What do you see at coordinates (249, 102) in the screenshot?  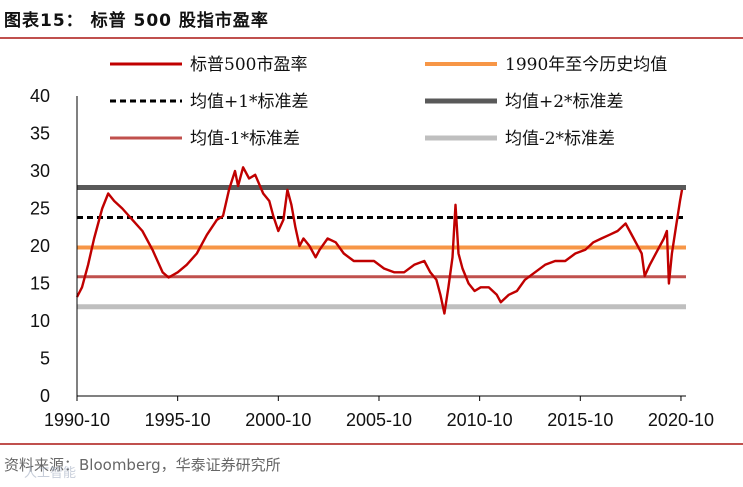 I see `legend-label-plus1: 均值+1*标准差` at bounding box center [249, 102].